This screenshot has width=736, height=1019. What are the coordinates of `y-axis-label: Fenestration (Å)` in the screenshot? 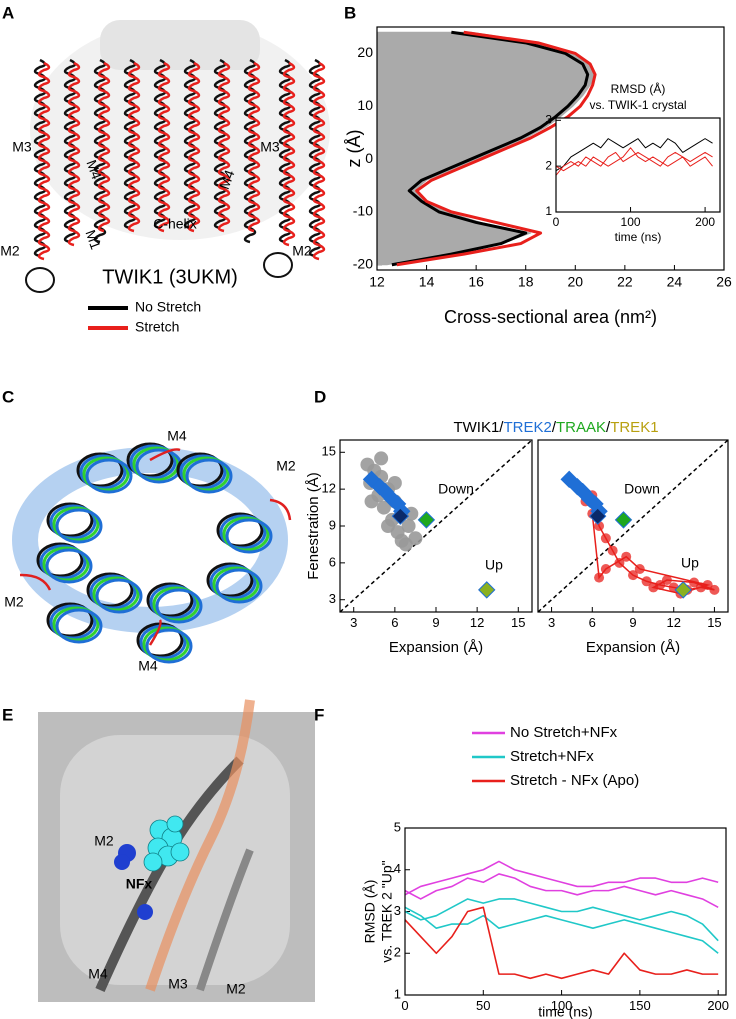 It's located at (313, 526).